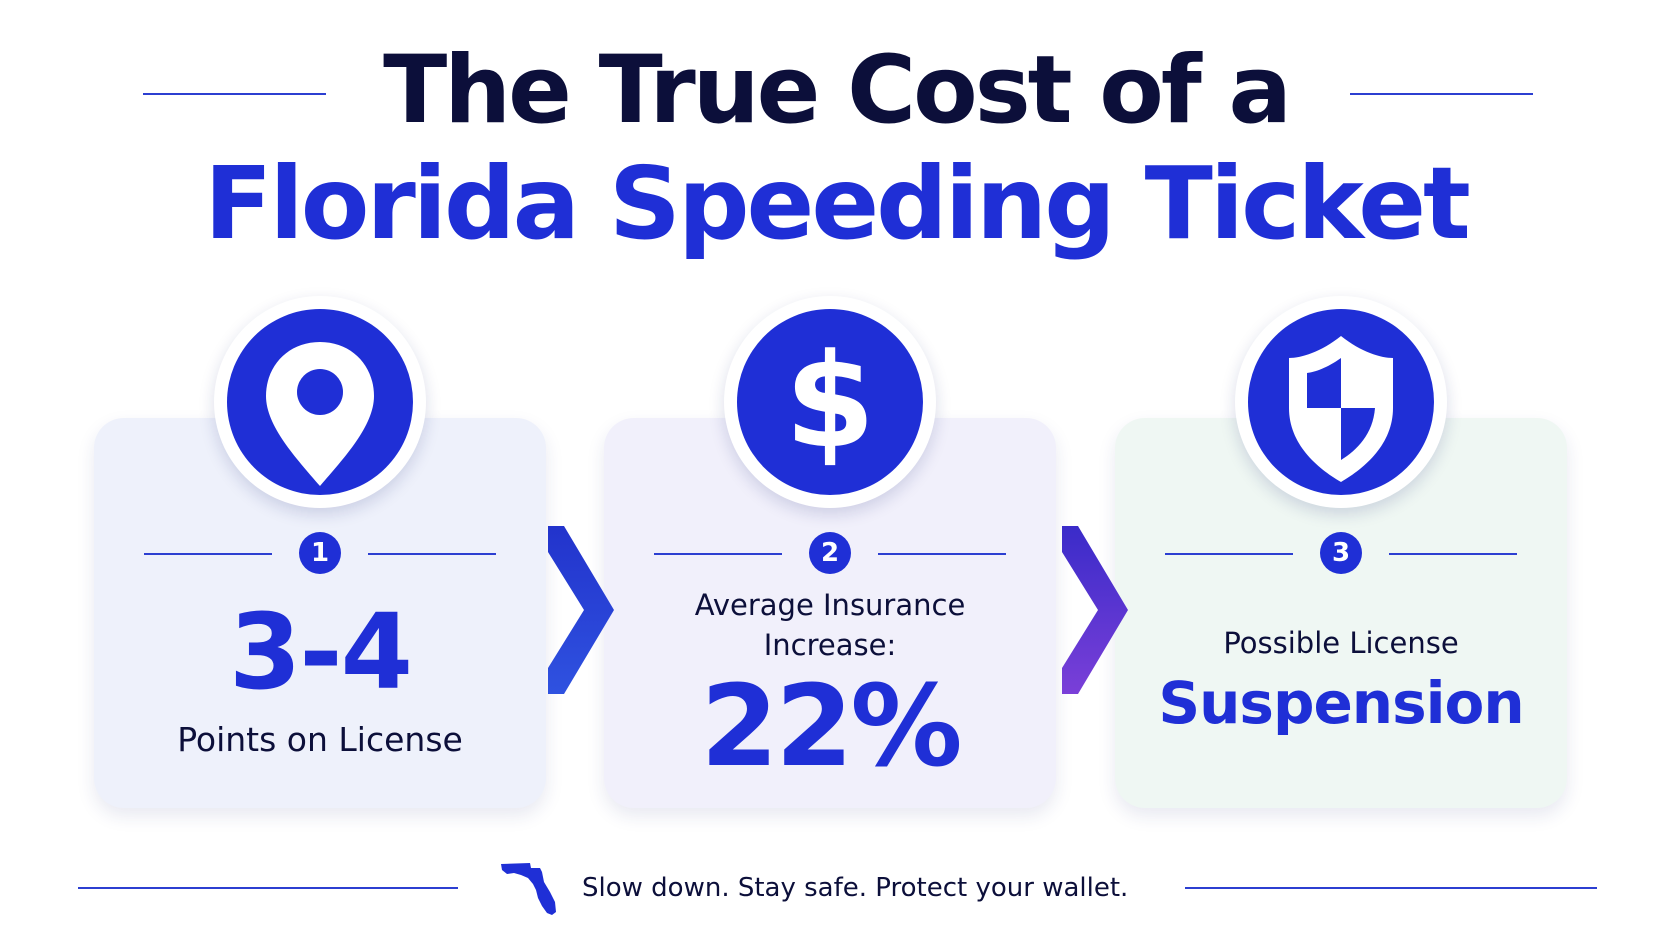 This screenshot has width=1672, height=941. What do you see at coordinates (234, 94) in the screenshot?
I see `header-rule-left` at bounding box center [234, 94].